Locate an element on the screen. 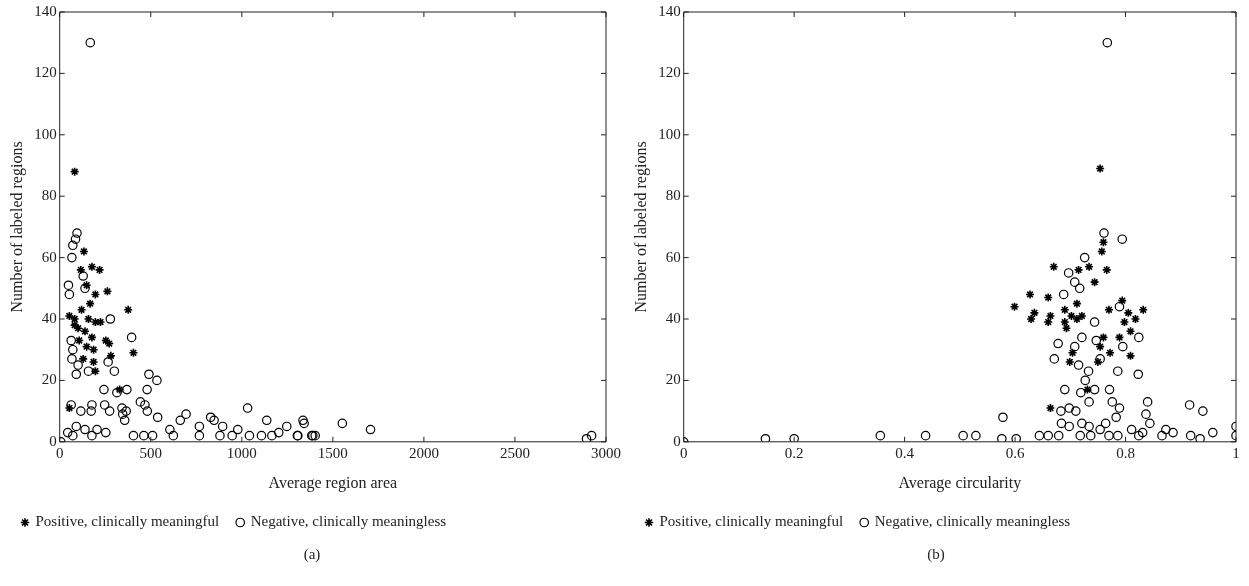 This screenshot has height=586, width=1249. x-tick-label: 500 is located at coordinates (150, 452).